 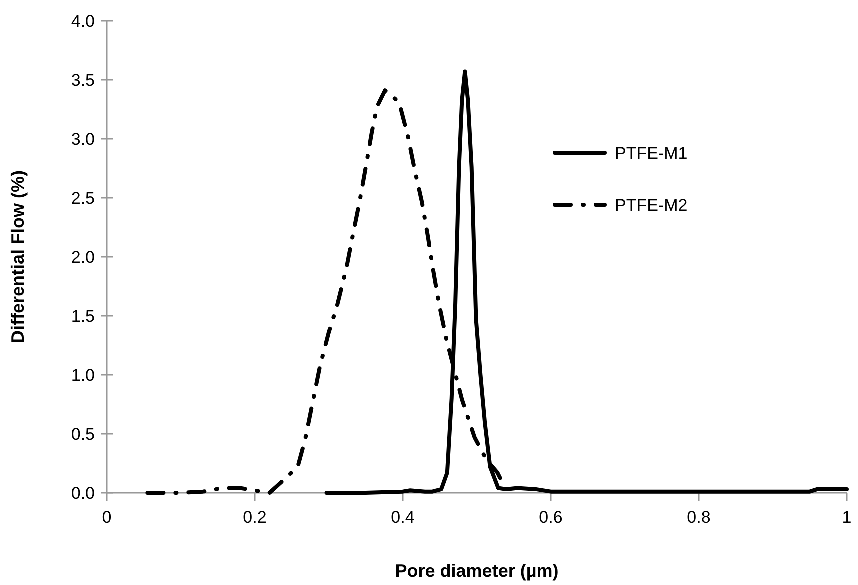 I want to click on y-tick-label: 4.0, so click(x=83, y=21).